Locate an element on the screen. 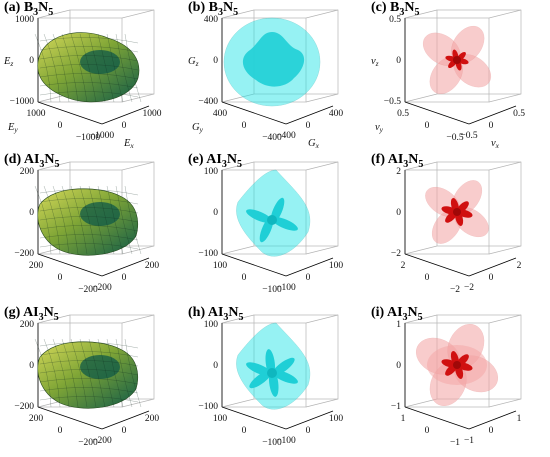 The height and width of the screenshot is (457, 550). shear-modulus-surface is located at coordinates (273, 213).